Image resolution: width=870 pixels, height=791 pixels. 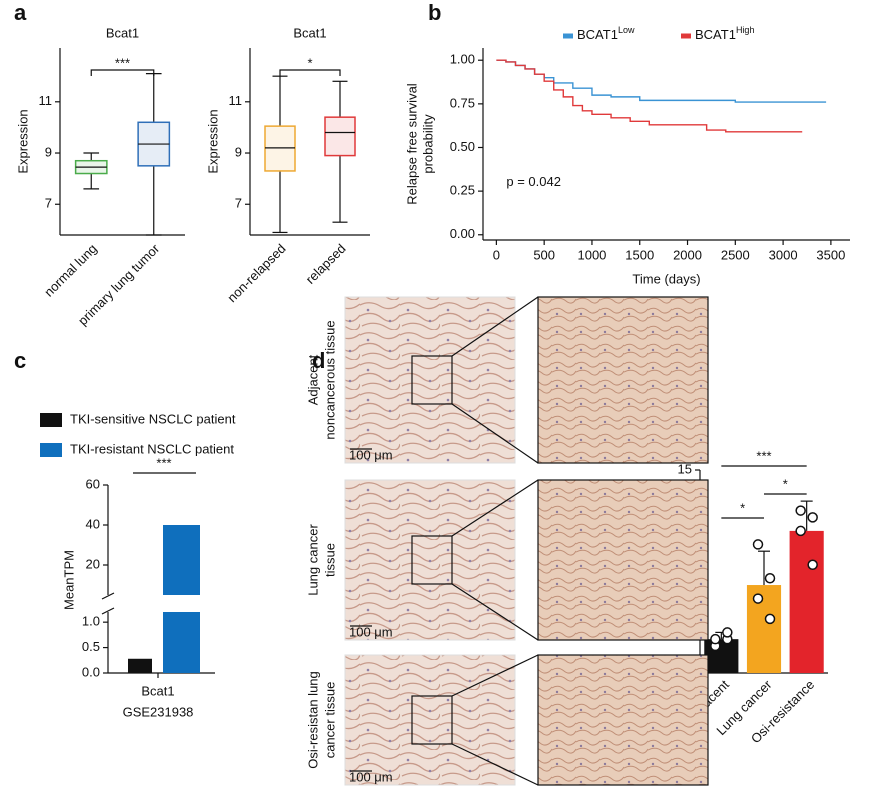 What do you see at coordinates (91, 646) in the screenshot?
I see `y-tick-label: 0.5` at bounding box center [91, 646].